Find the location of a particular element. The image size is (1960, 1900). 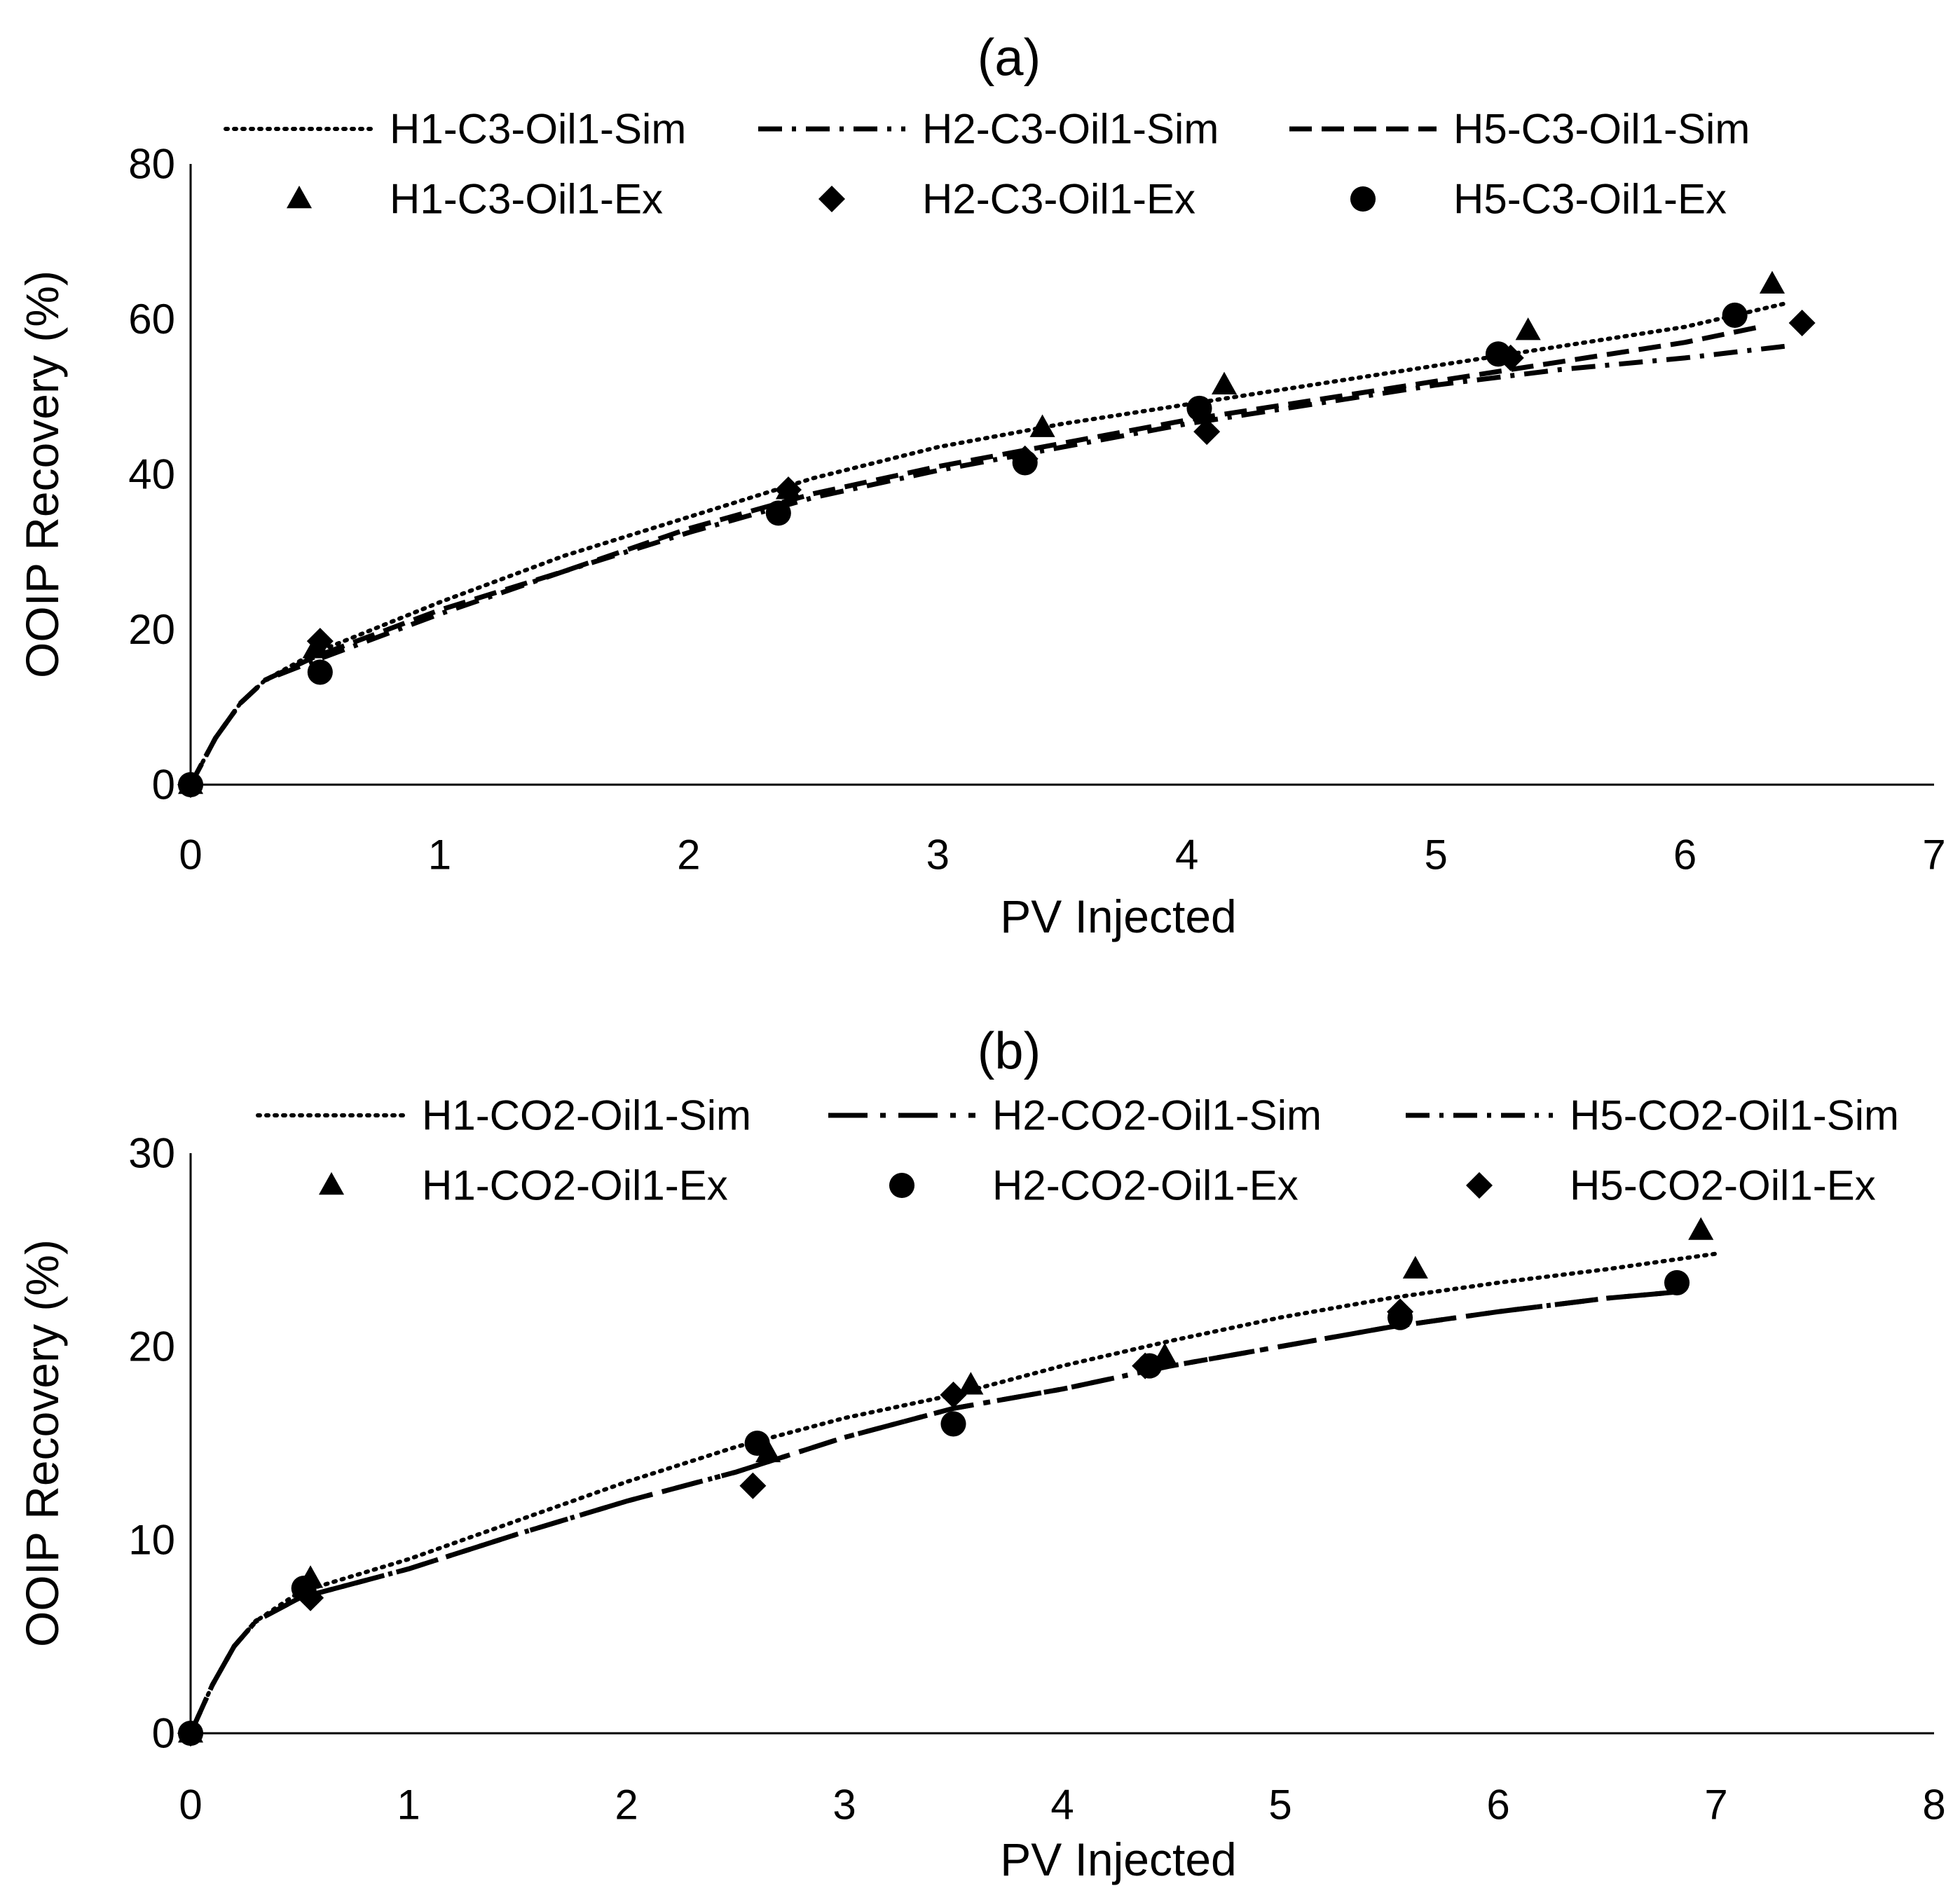

legend-label: H2-C3-Oil1-Ex is located at coordinates (1058, 199).